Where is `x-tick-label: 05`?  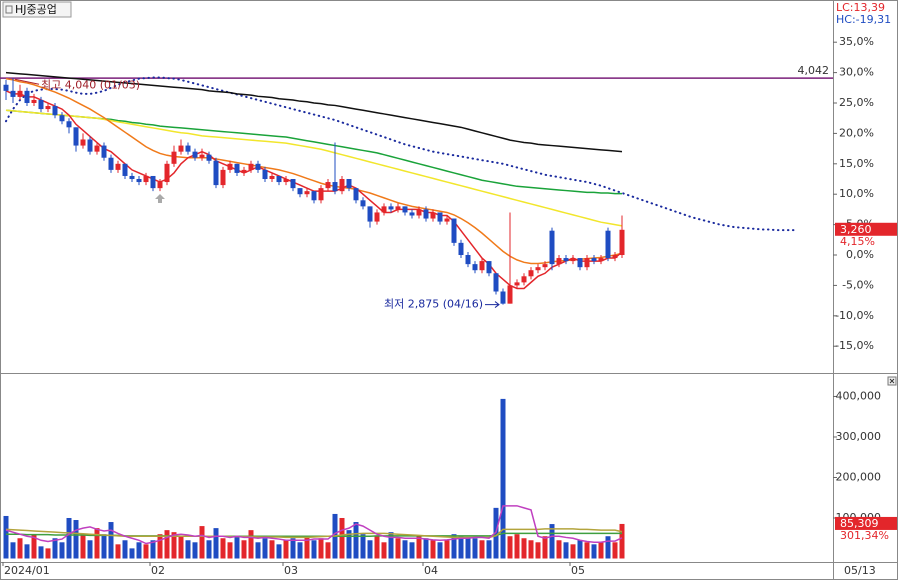
x-tick-label: 05 is located at coordinates (578, 570).